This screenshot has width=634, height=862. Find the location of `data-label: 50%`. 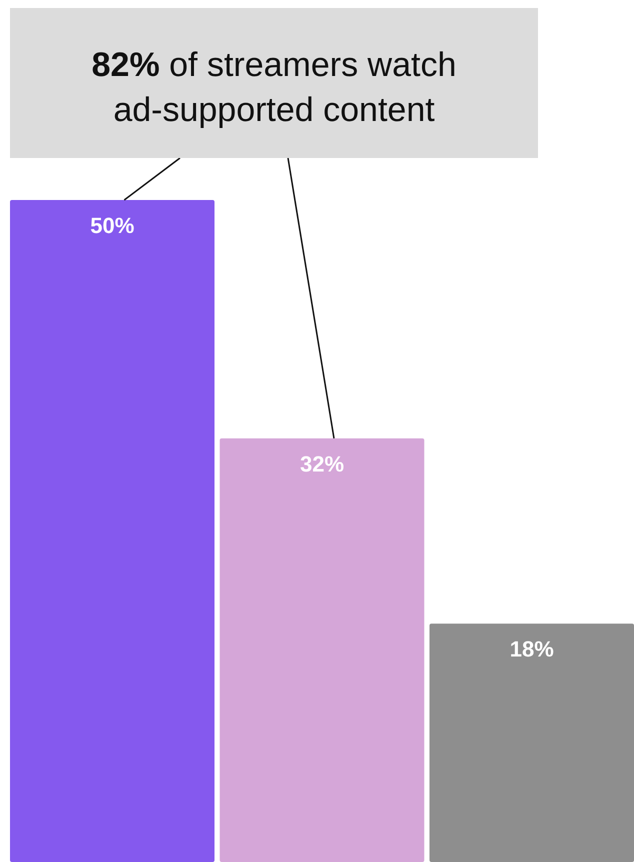

data-label: 50% is located at coordinates (112, 225).